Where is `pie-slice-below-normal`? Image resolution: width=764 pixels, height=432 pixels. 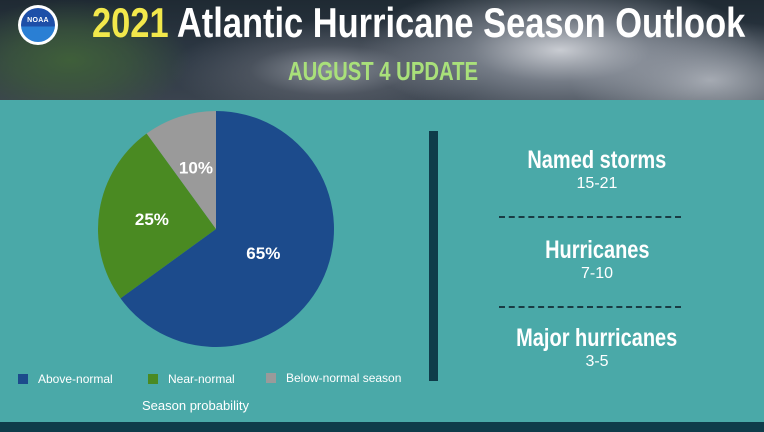
pie-slice-below-normal is located at coordinates (181, 170).